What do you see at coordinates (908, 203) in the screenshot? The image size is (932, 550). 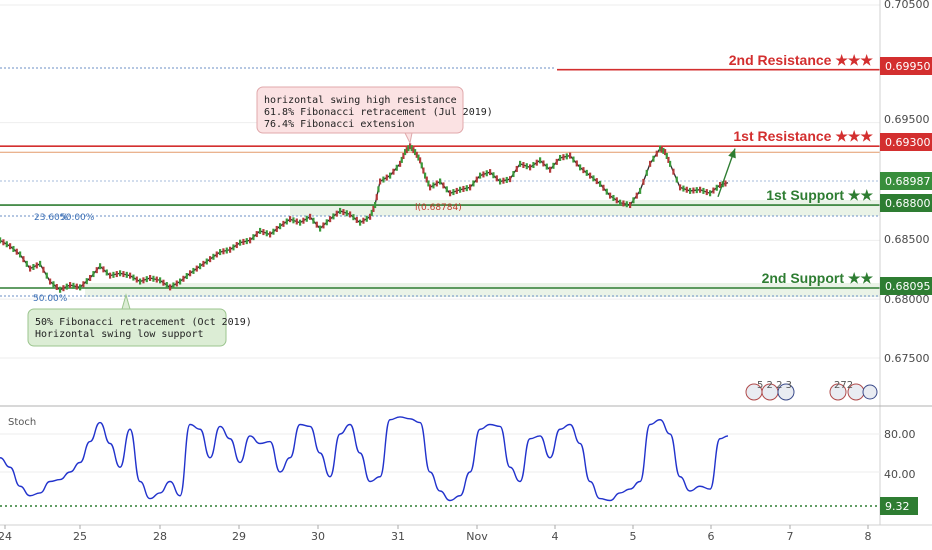 I see `badge-s1-text: 0.68800` at bounding box center [908, 203].